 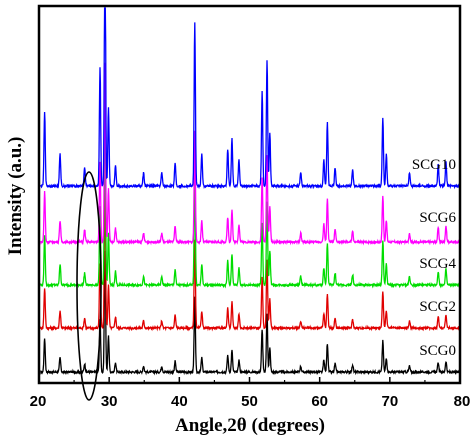 What do you see at coordinates (389, 401) in the screenshot?
I see `x-tick-label: 70` at bounding box center [389, 401].